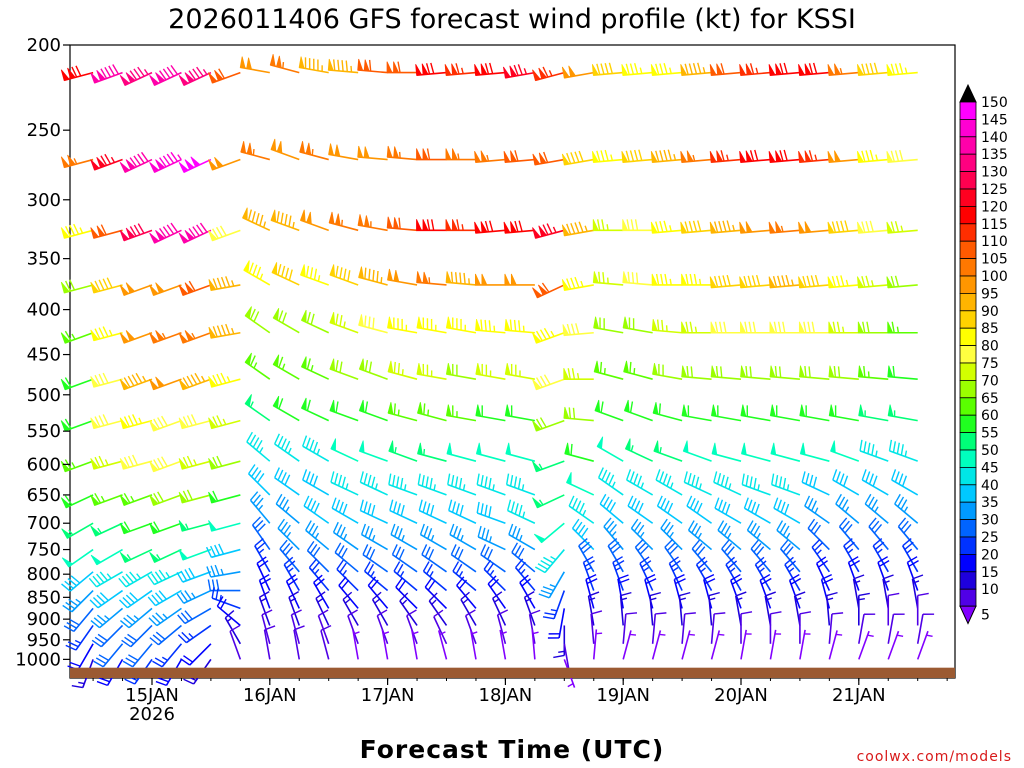 This screenshot has width=1024, height=768. Describe the element at coordinates (985, 616) in the screenshot. I see `colorbar-label: 5` at that location.